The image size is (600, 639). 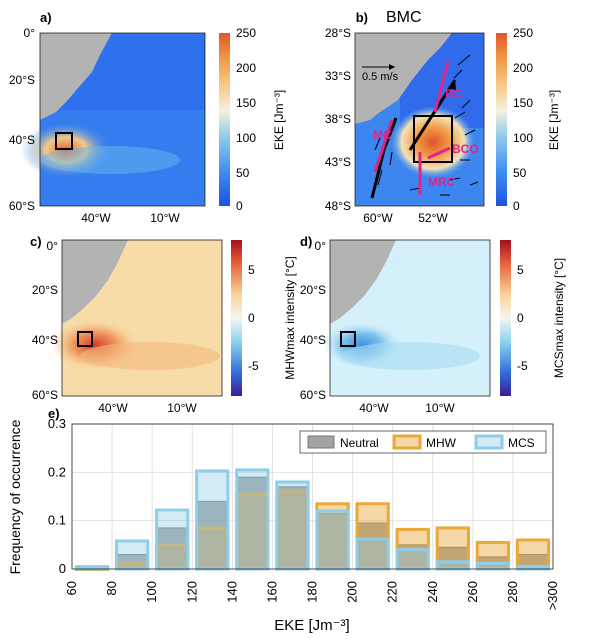 I want to click on x-tick-label: 220, so click(x=392, y=592).